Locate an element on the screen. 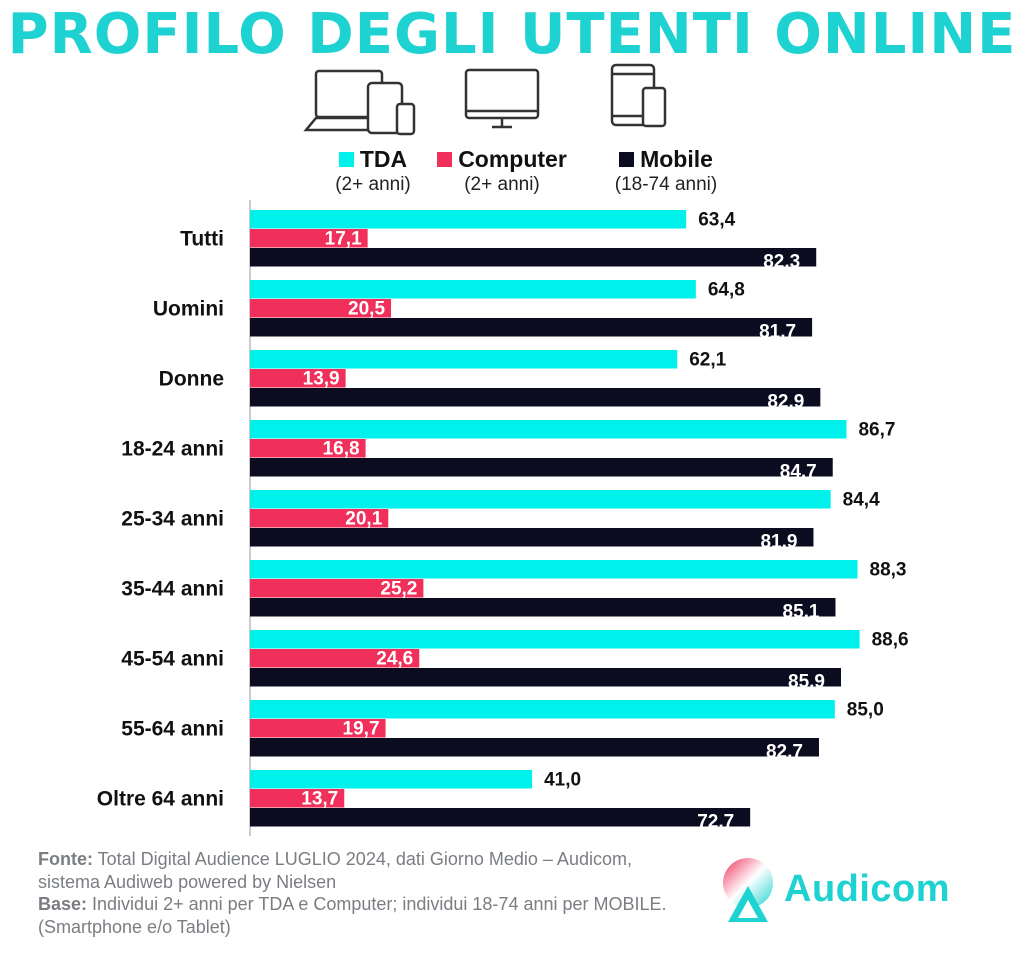  data-label-computer: 19,7 is located at coordinates (361, 729).